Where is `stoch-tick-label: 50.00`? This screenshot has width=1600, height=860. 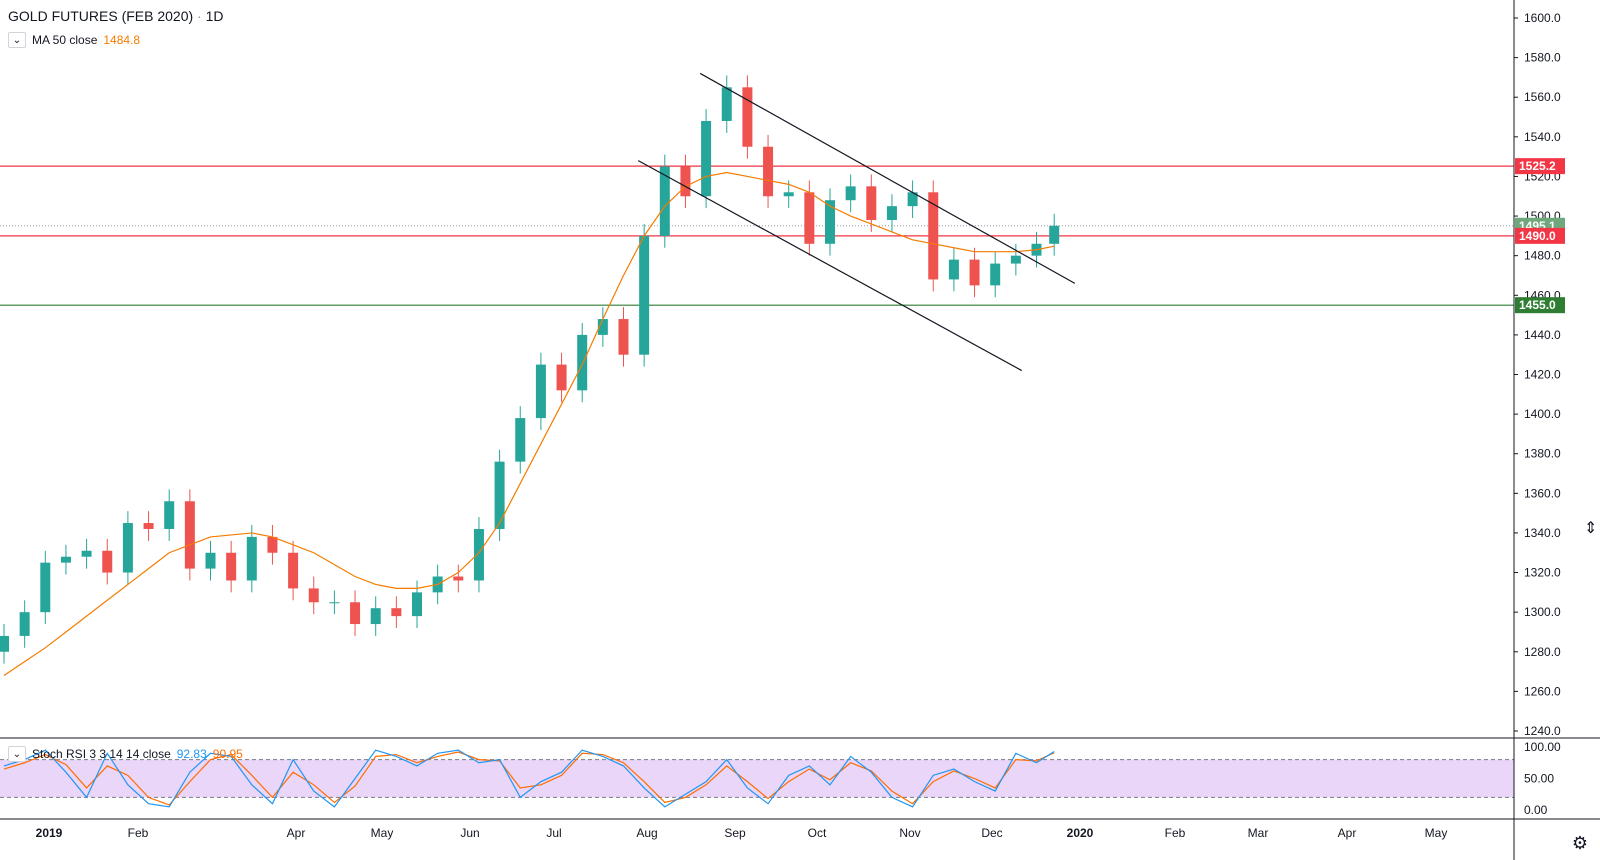
stoch-tick-label: 50.00 is located at coordinates (1539, 779).